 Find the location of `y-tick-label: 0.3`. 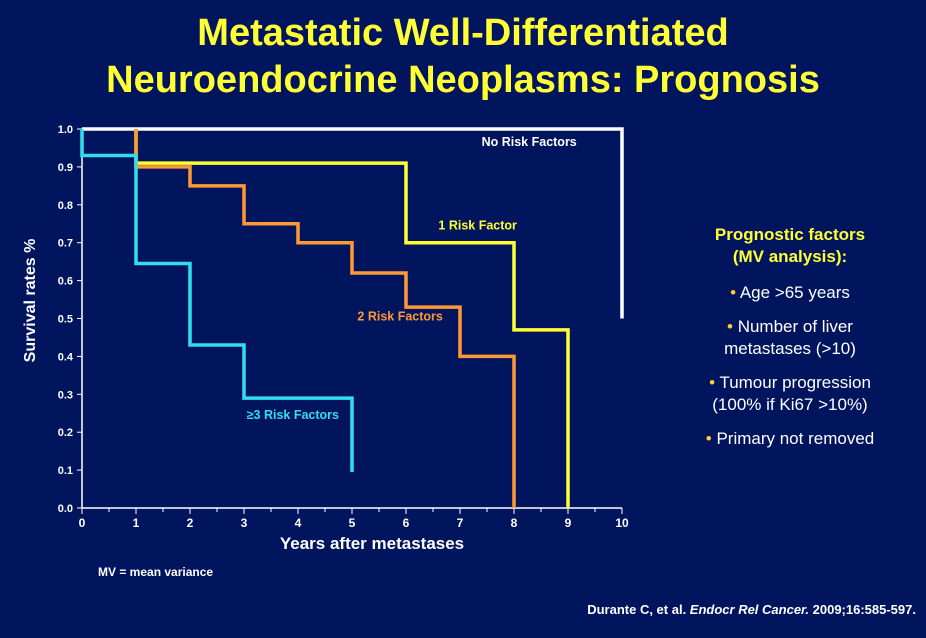

y-tick-label: 0.3 is located at coordinates (65, 395).